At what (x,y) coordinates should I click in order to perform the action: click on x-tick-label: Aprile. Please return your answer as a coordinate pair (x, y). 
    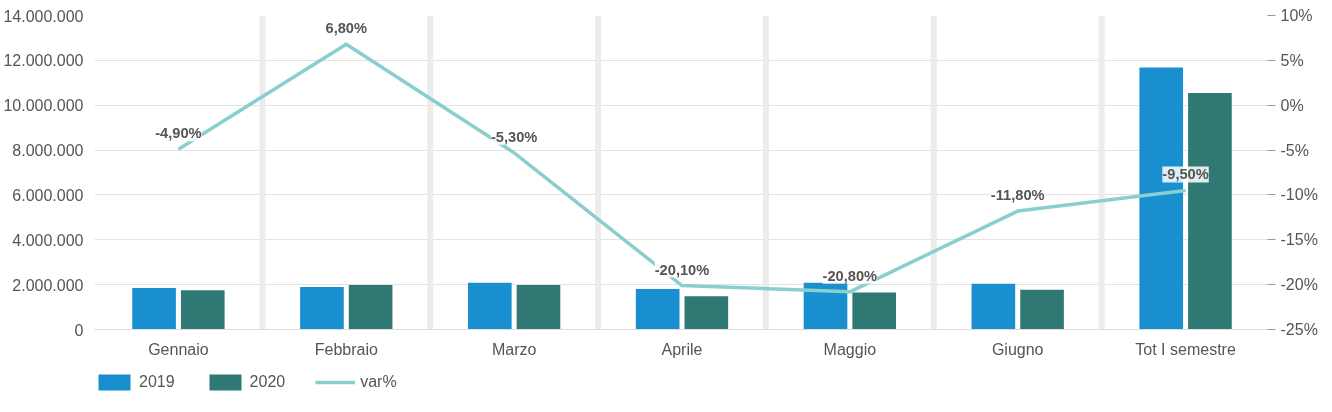
    Looking at the image, I should click on (682, 349).